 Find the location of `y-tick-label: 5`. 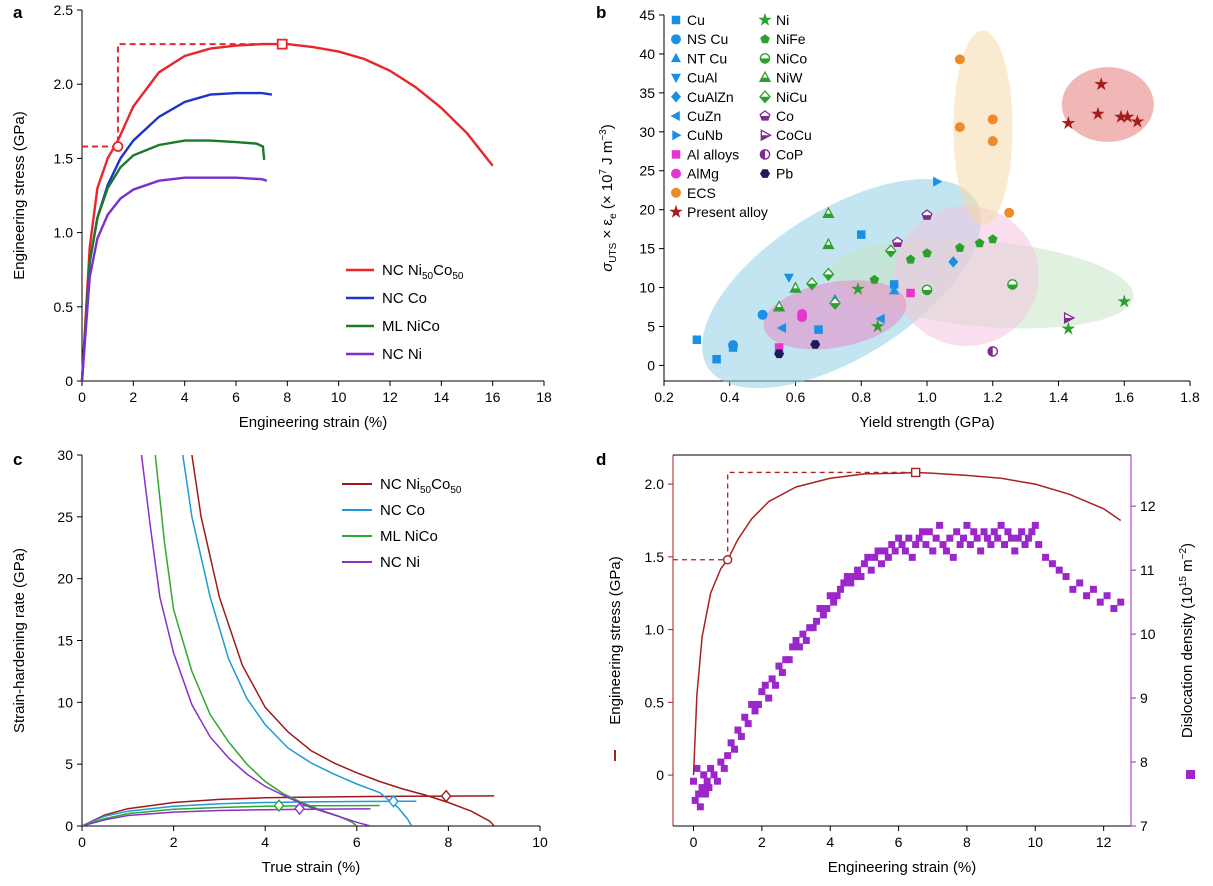

y-tick-label: 5 is located at coordinates (69, 764).